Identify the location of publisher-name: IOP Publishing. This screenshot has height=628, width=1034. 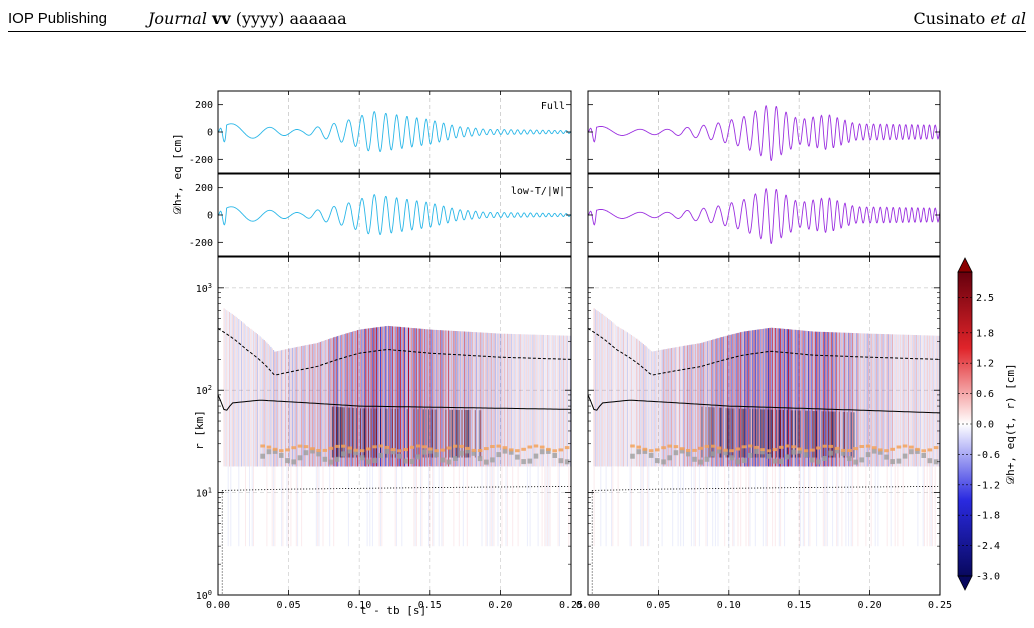
(57, 18).